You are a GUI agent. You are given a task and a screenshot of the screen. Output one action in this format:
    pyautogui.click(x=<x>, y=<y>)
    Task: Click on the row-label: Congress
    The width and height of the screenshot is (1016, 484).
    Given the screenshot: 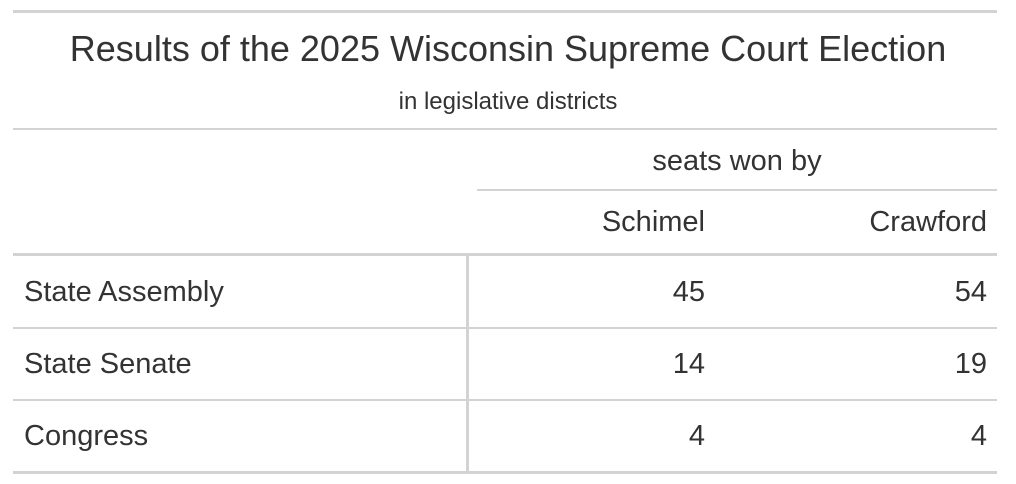 What is the action you would take?
    pyautogui.click(x=86, y=436)
    